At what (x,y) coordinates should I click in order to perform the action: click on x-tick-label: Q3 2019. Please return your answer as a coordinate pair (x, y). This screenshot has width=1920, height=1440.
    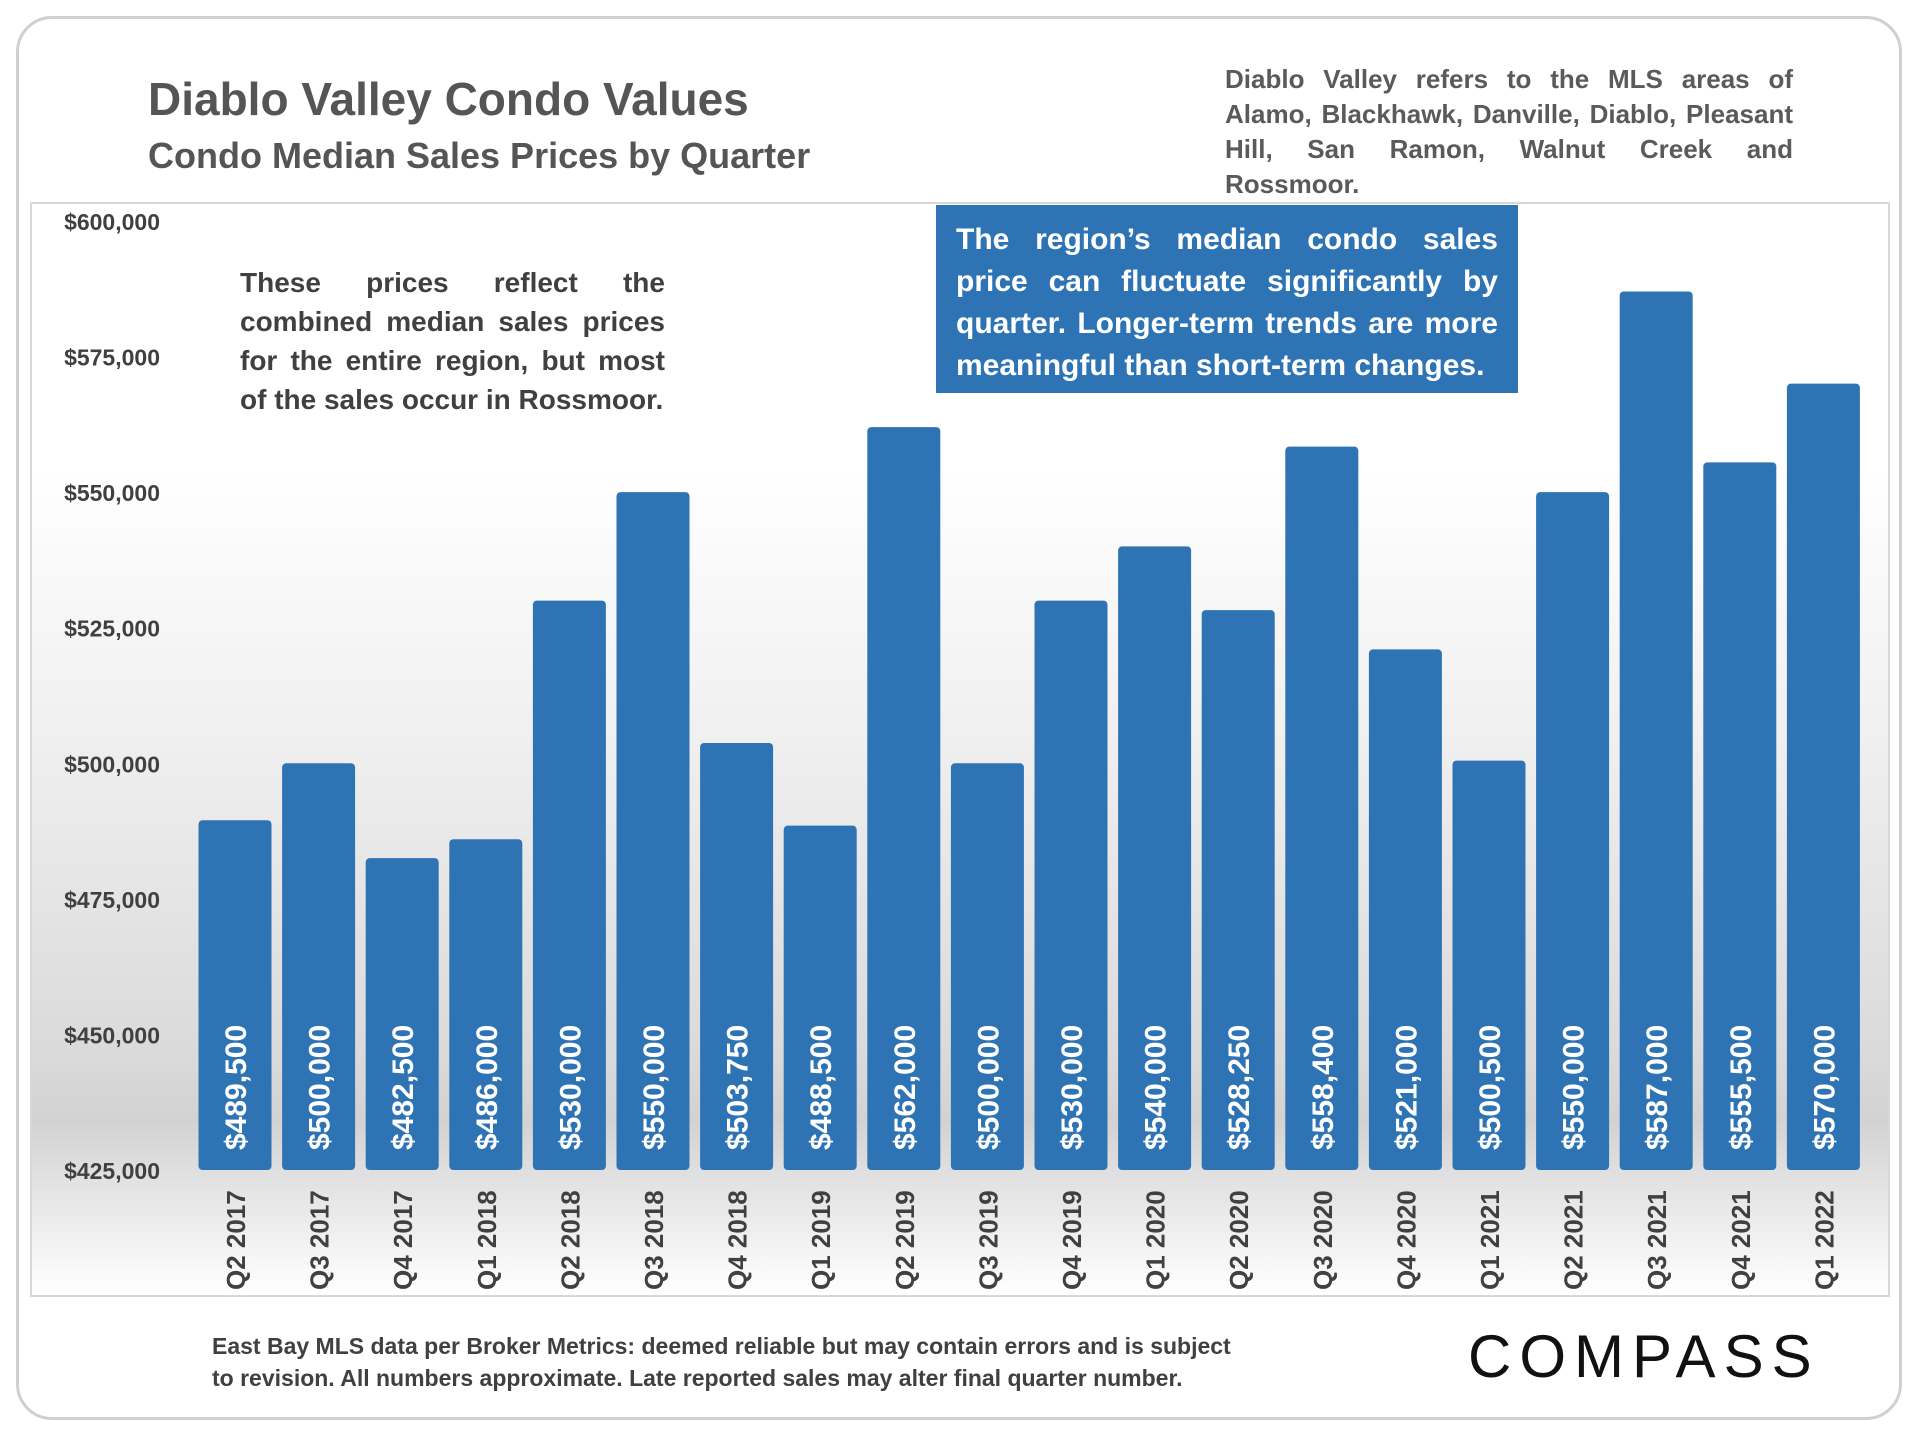
    Looking at the image, I should click on (988, 1240).